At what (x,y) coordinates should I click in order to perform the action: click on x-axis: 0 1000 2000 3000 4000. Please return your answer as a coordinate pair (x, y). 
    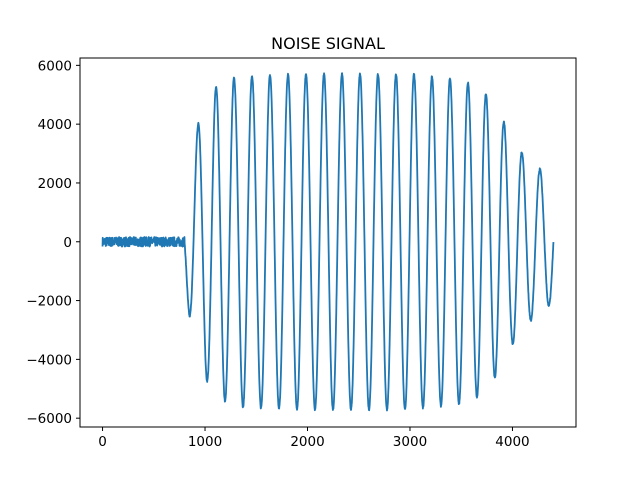
    Looking at the image, I should click on (314, 438).